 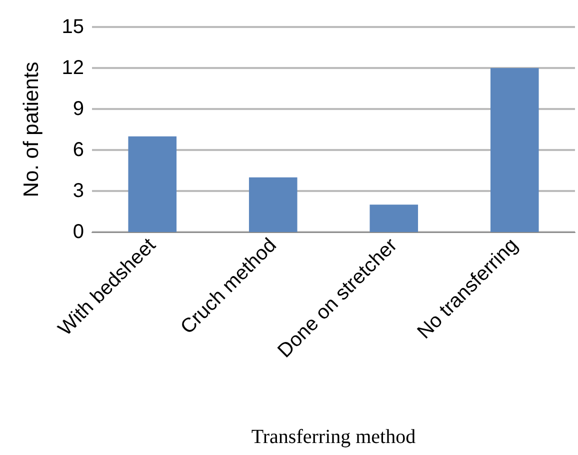 I want to click on y-tick-label: 15, so click(x=73, y=27).